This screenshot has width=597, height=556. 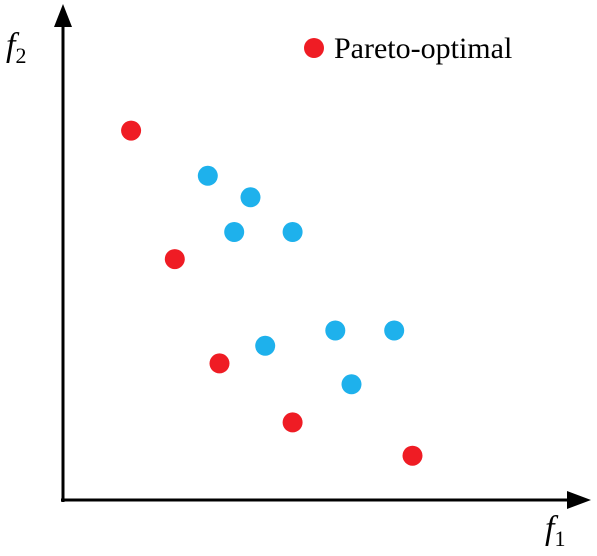 What do you see at coordinates (63, 15) in the screenshot?
I see `y-axis-arrowhead` at bounding box center [63, 15].